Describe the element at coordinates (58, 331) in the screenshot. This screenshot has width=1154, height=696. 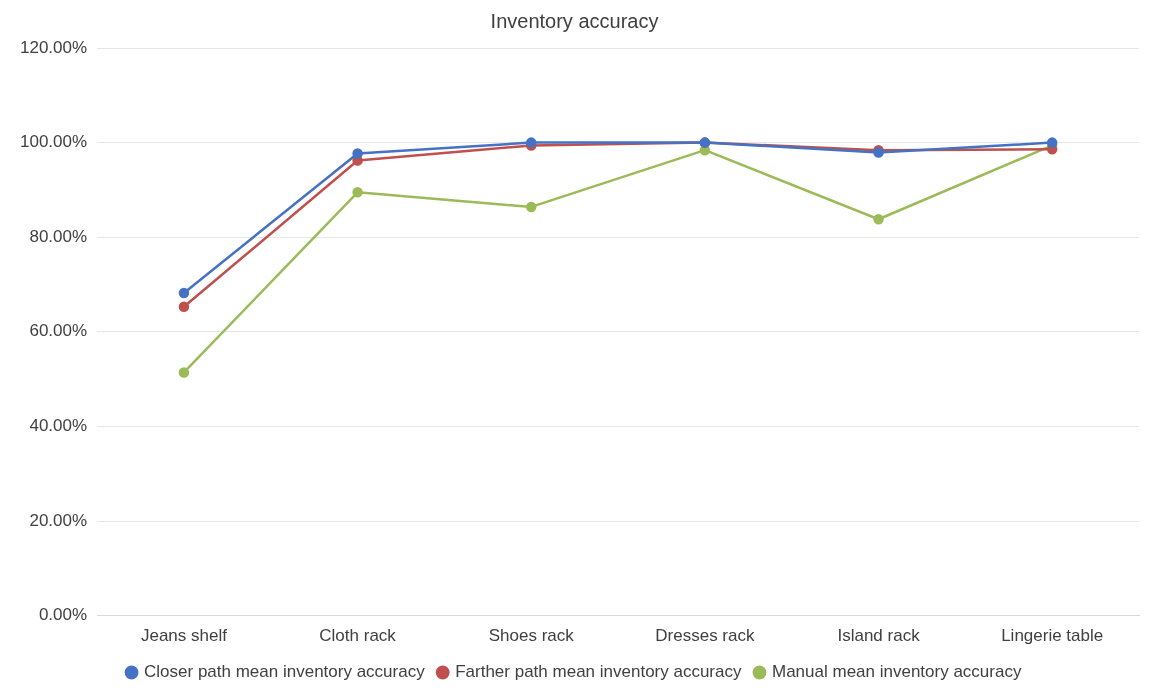
I see `y-tick-label: 60.00%` at that location.